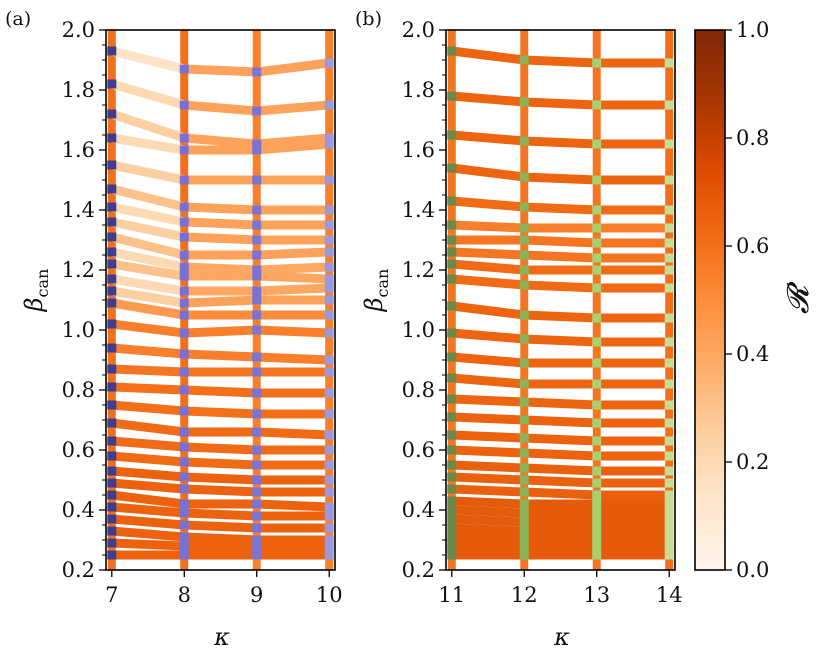 Image resolution: width=830 pixels, height=666 pixels. Describe the element at coordinates (798, 297) in the screenshot. I see `colorbar-label: 𝓡` at that location.